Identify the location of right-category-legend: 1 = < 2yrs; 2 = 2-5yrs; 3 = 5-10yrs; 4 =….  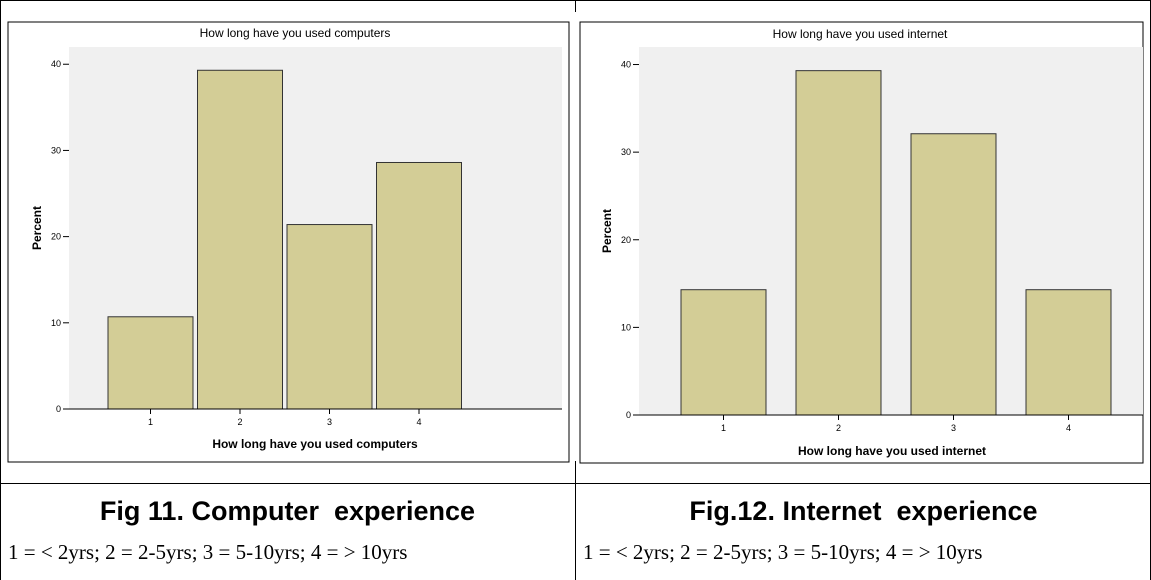
(783, 552).